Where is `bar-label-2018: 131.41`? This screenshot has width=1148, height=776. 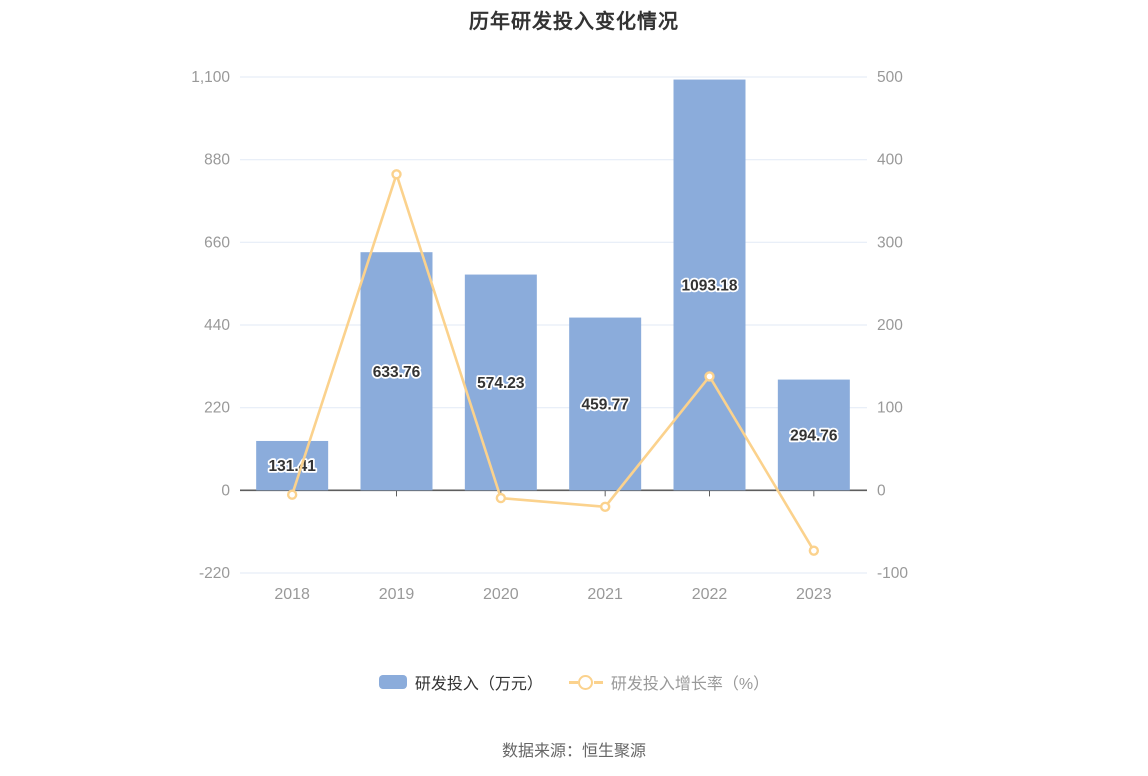
bar-label-2018: 131.41 is located at coordinates (292, 466).